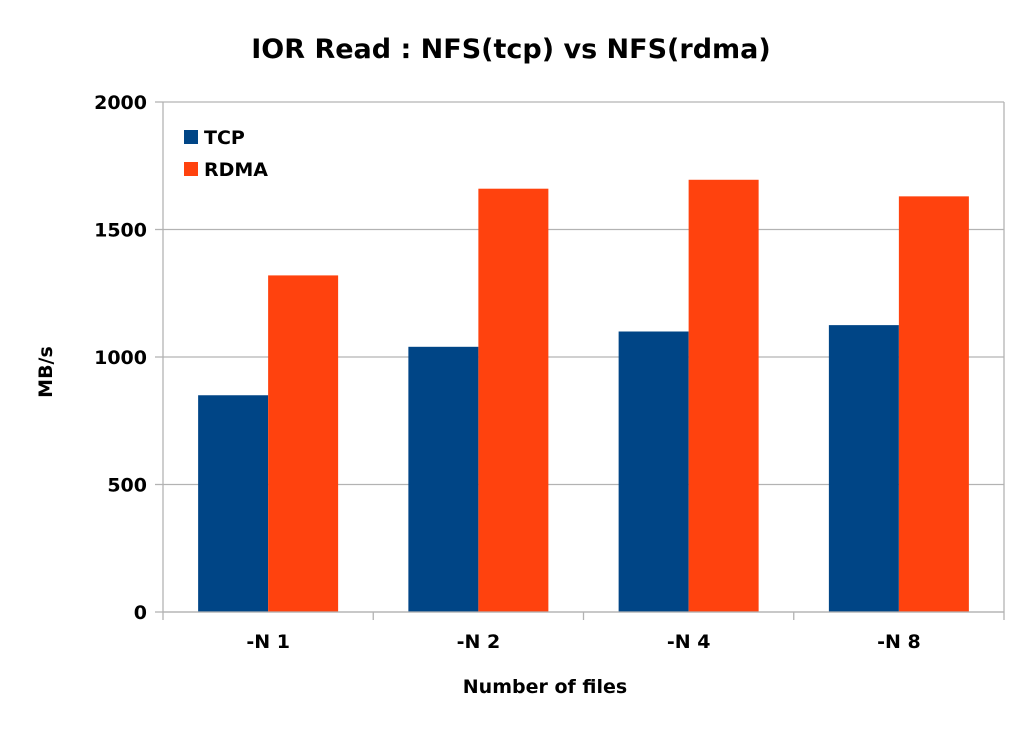 This screenshot has width=1024, height=736. What do you see at coordinates (226, 154) in the screenshot?
I see `legend: TCP RDMA` at bounding box center [226, 154].